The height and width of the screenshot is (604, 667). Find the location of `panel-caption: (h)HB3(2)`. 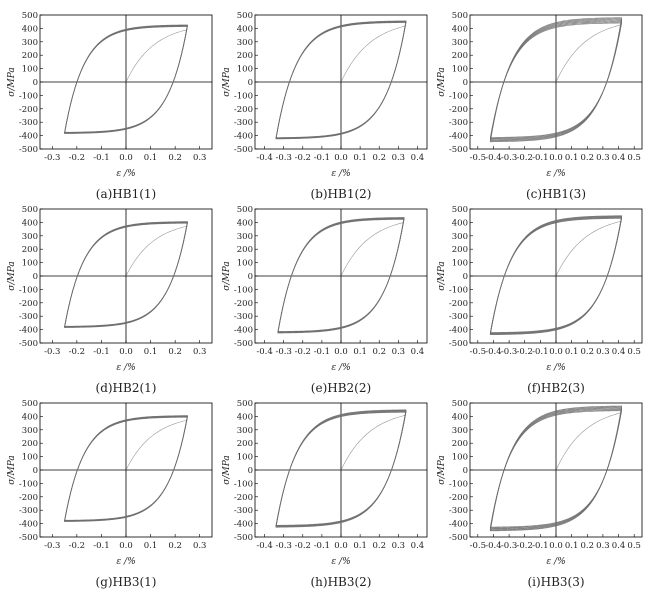

panel-caption: (h)HB3(2) is located at coordinates (340, 582).